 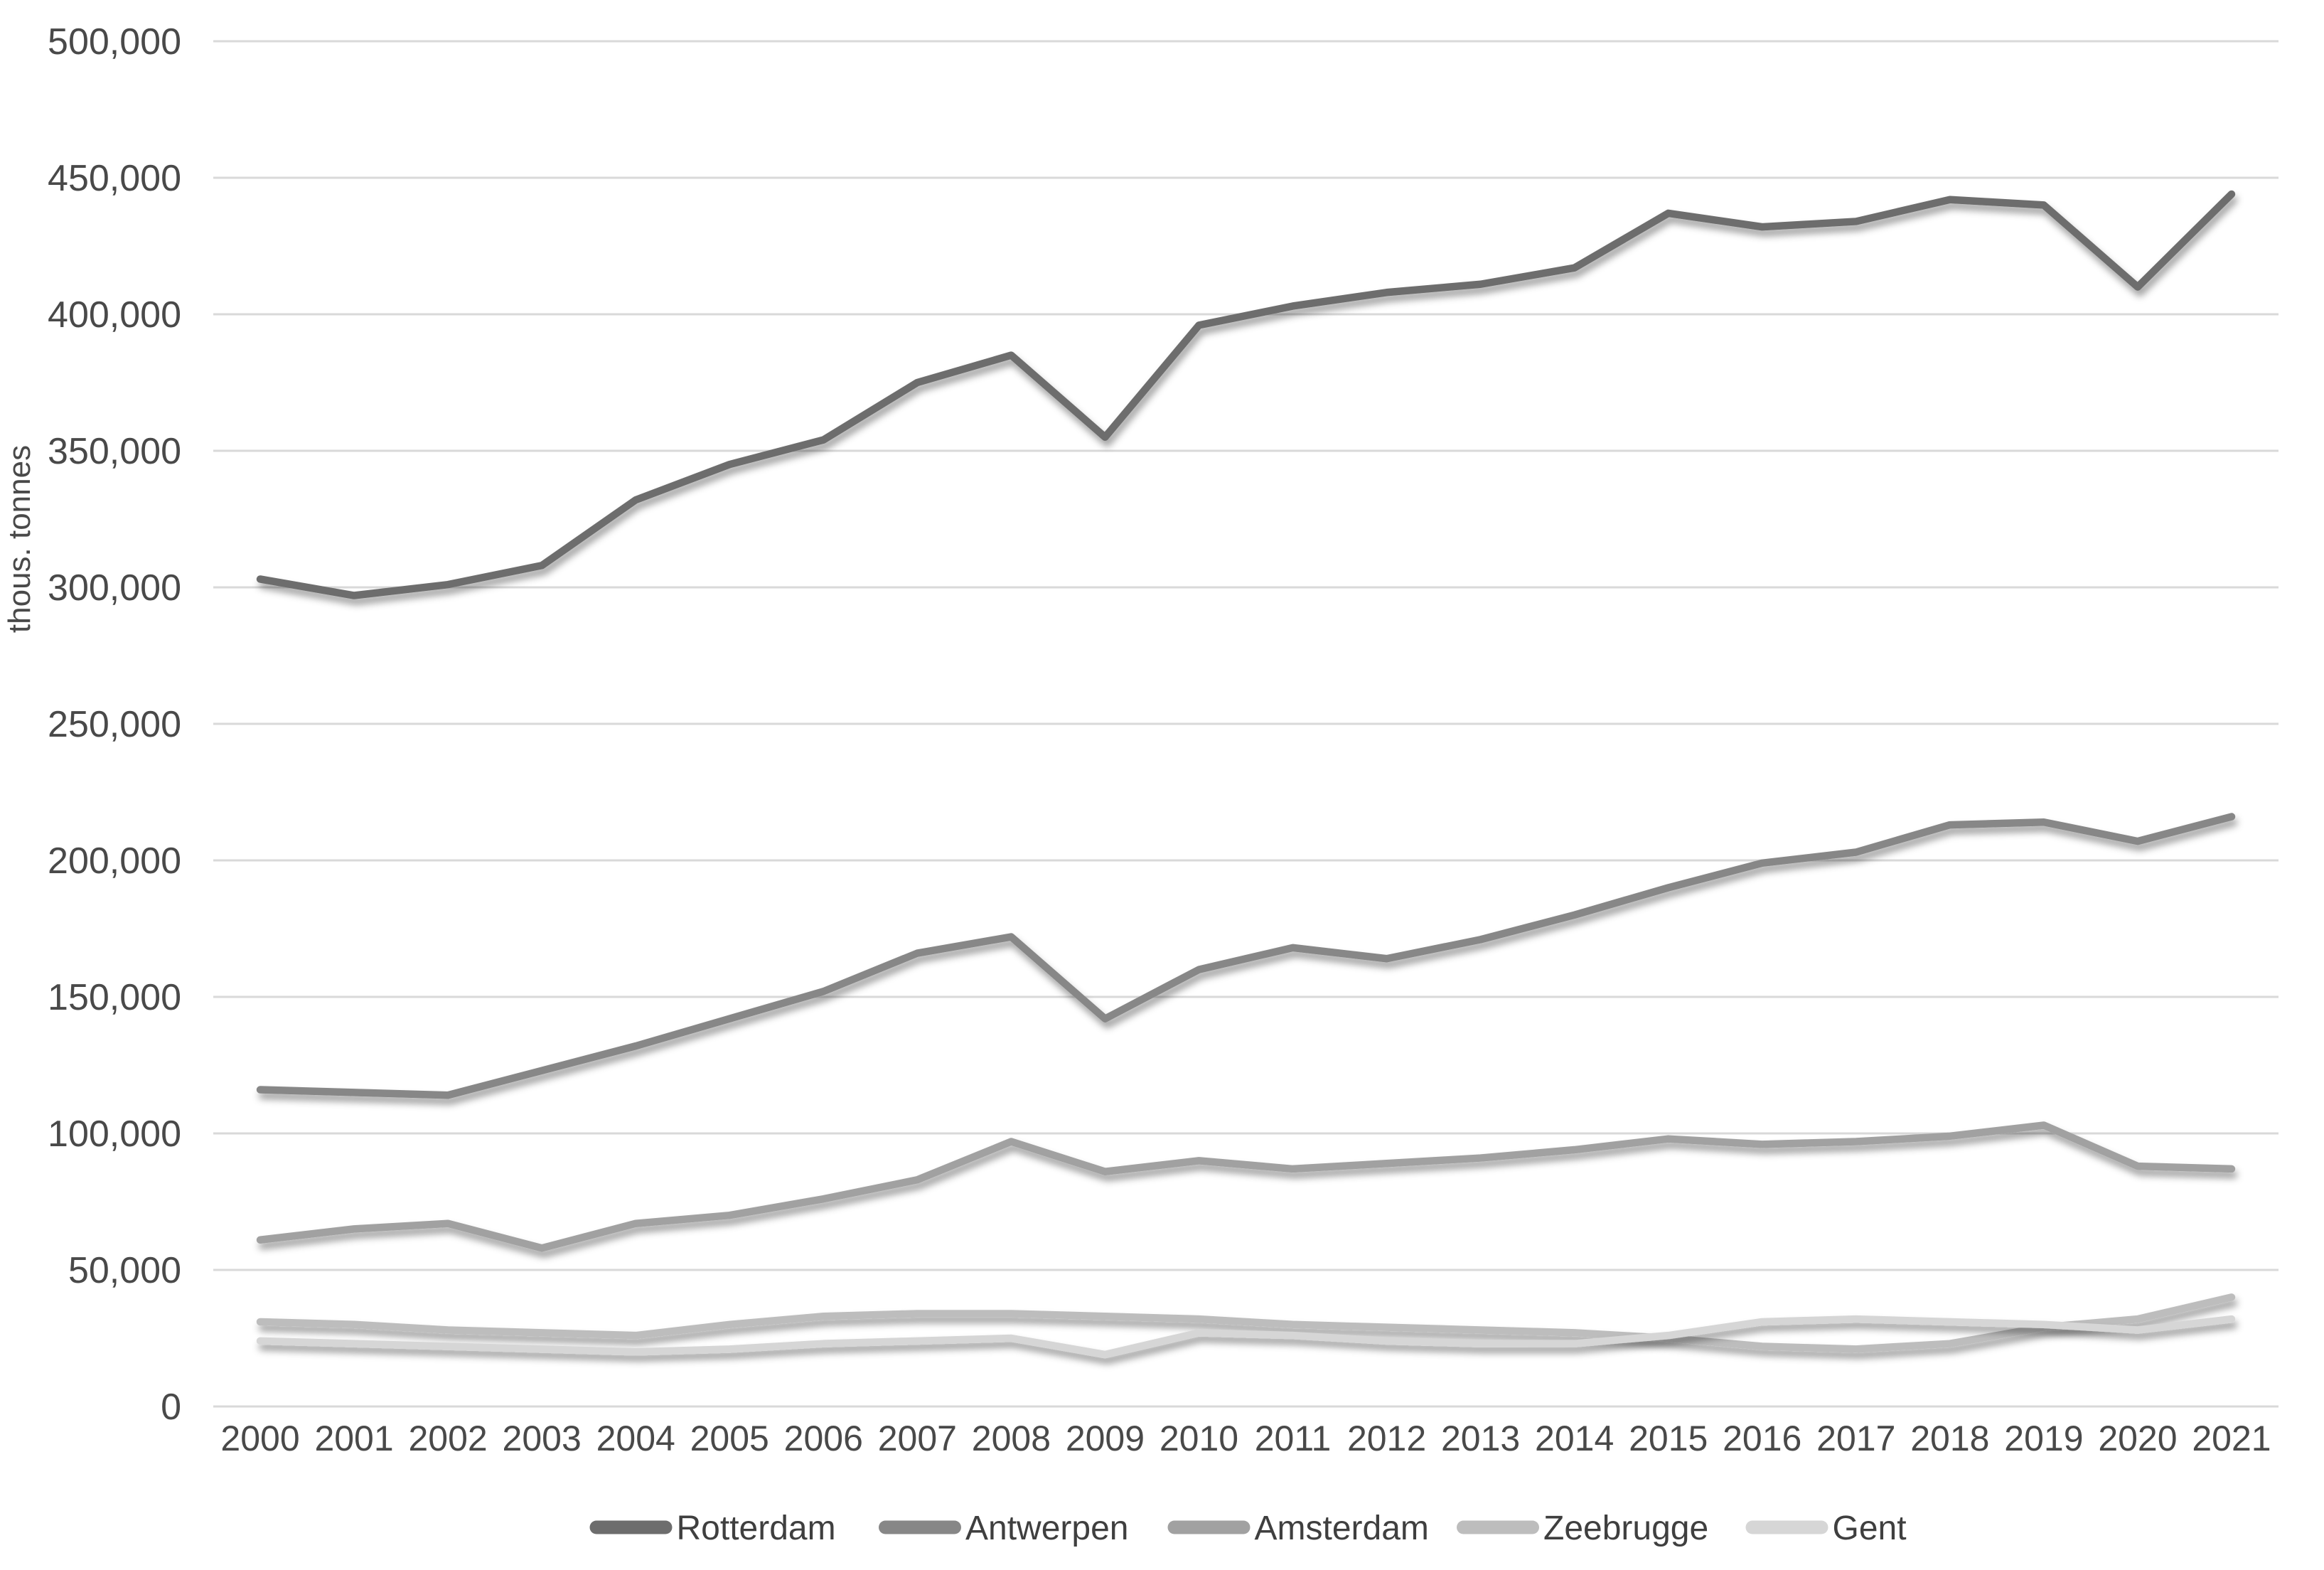 I want to click on y-tick-label: 250,000, so click(x=114, y=724).